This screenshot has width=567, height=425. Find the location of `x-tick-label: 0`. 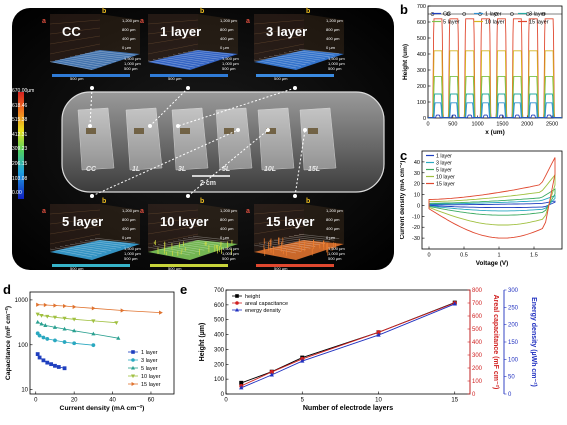

x-tick-label: 0 is located at coordinates (226, 401).